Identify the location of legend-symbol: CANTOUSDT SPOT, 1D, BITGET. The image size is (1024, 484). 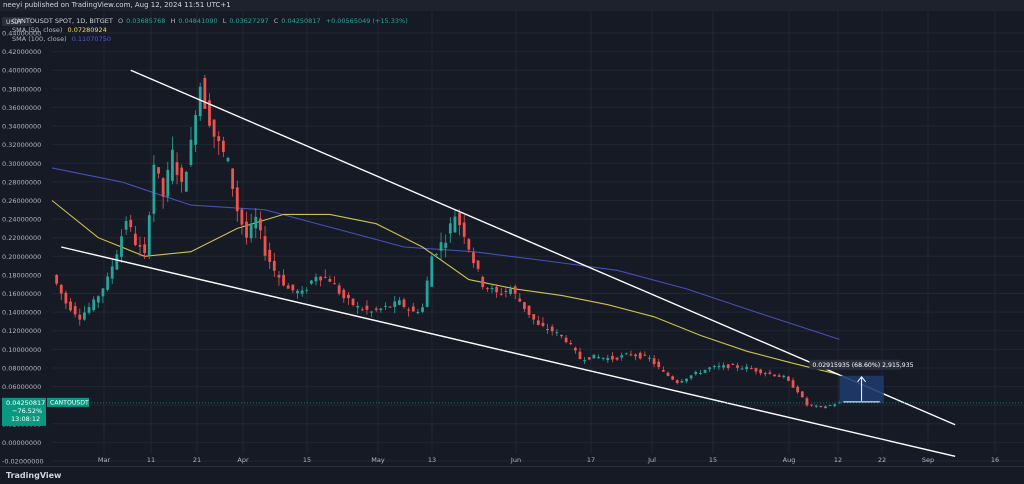
(62, 21).